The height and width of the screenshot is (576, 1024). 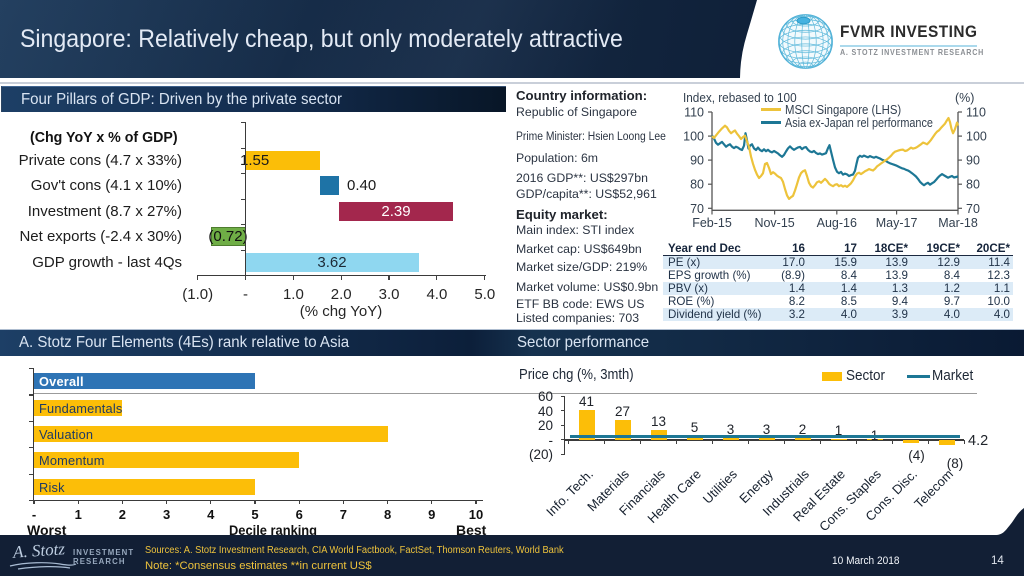 I want to click on svg-text: May-17, so click(x=897, y=223).